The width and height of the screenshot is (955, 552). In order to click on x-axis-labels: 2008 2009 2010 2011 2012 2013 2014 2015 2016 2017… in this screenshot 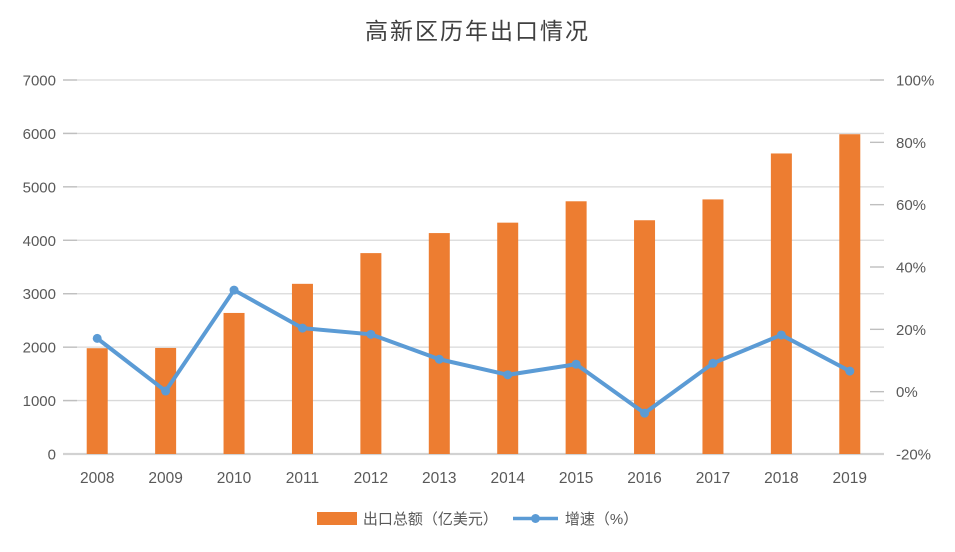, I will do `click(473, 478)`.